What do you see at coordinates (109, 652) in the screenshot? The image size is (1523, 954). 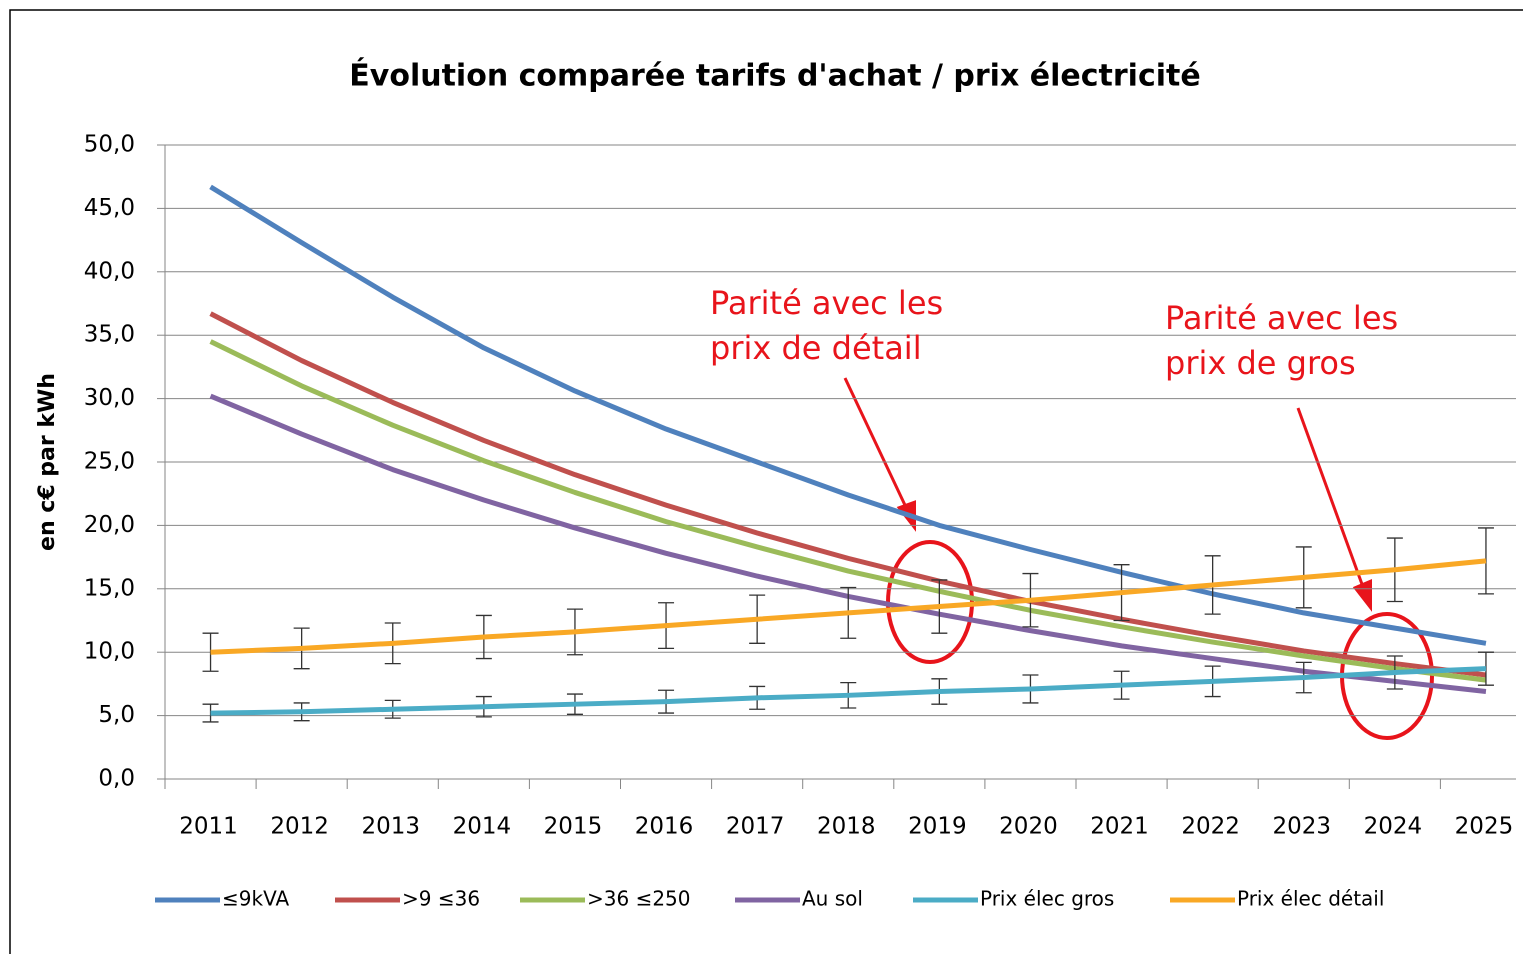 I see `y-tick-label: 10,0` at bounding box center [109, 652].